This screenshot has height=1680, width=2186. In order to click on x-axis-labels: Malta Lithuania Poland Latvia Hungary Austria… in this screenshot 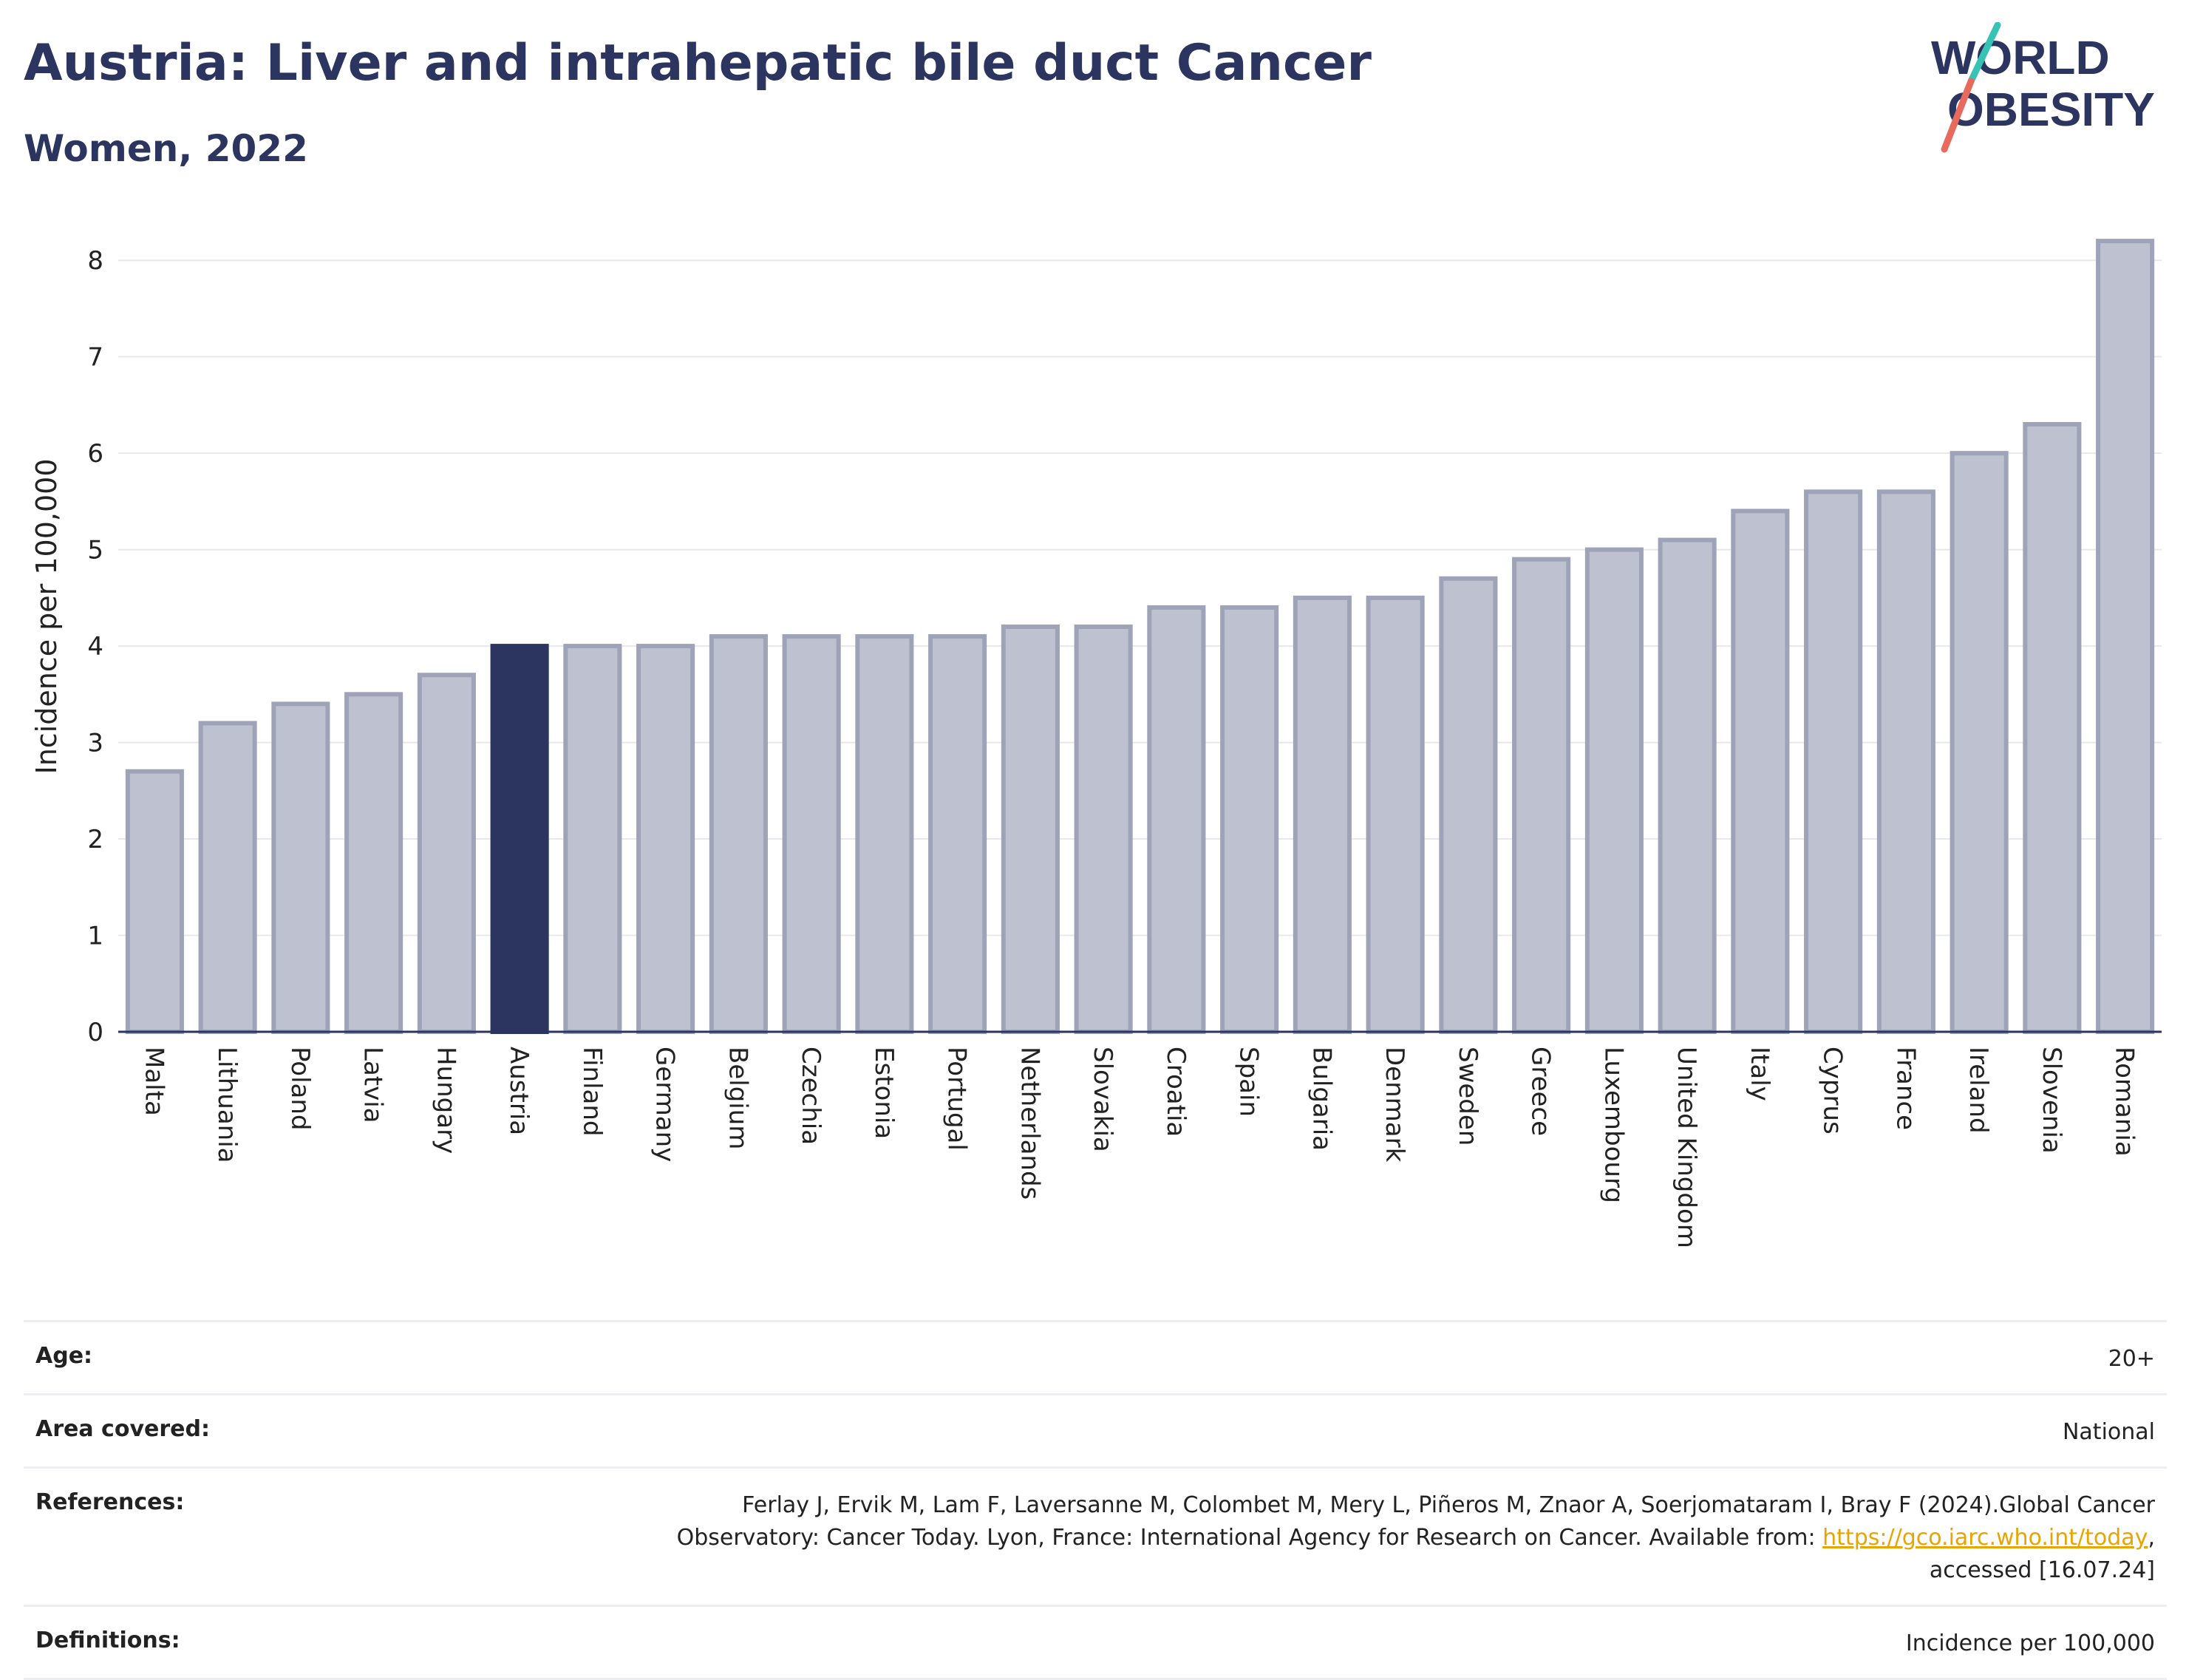, I will do `click(1139, 1147)`.